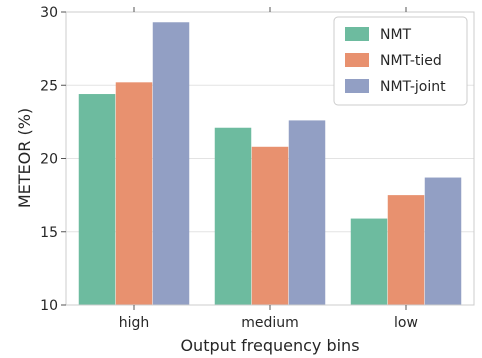 This screenshot has height=358, width=482. I want to click on y-tick-label: 15, so click(49, 233).